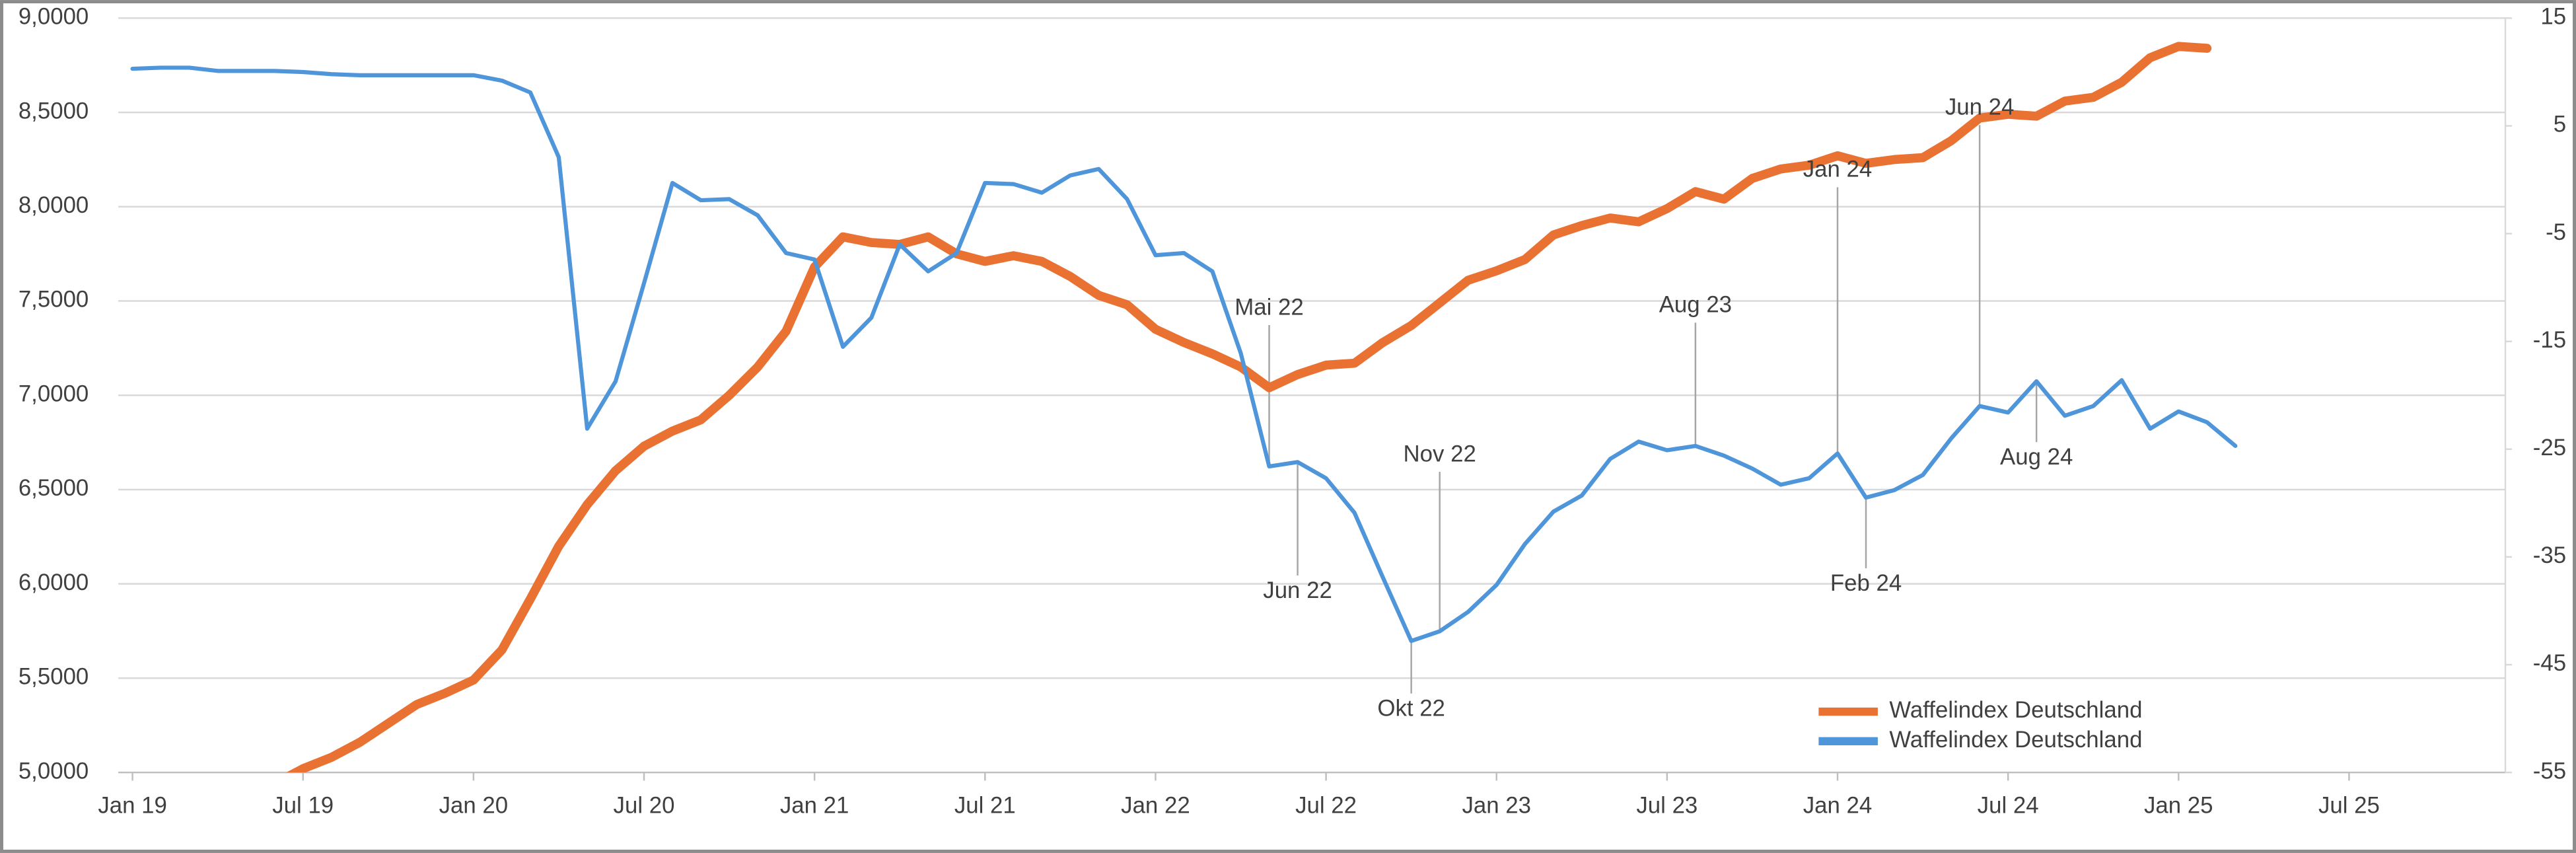 The width and height of the screenshot is (2576, 853). Describe the element at coordinates (54, 393) in the screenshot. I see `y-tick-label: 7,0000` at that location.